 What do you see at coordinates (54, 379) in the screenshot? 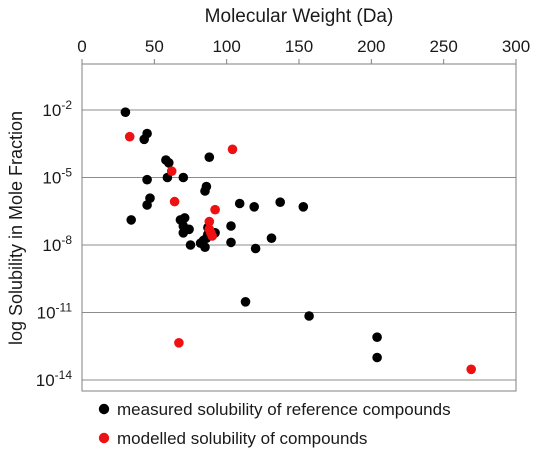
I see `y-tick-label-4: 10⁻¹⁴` at bounding box center [54, 379].